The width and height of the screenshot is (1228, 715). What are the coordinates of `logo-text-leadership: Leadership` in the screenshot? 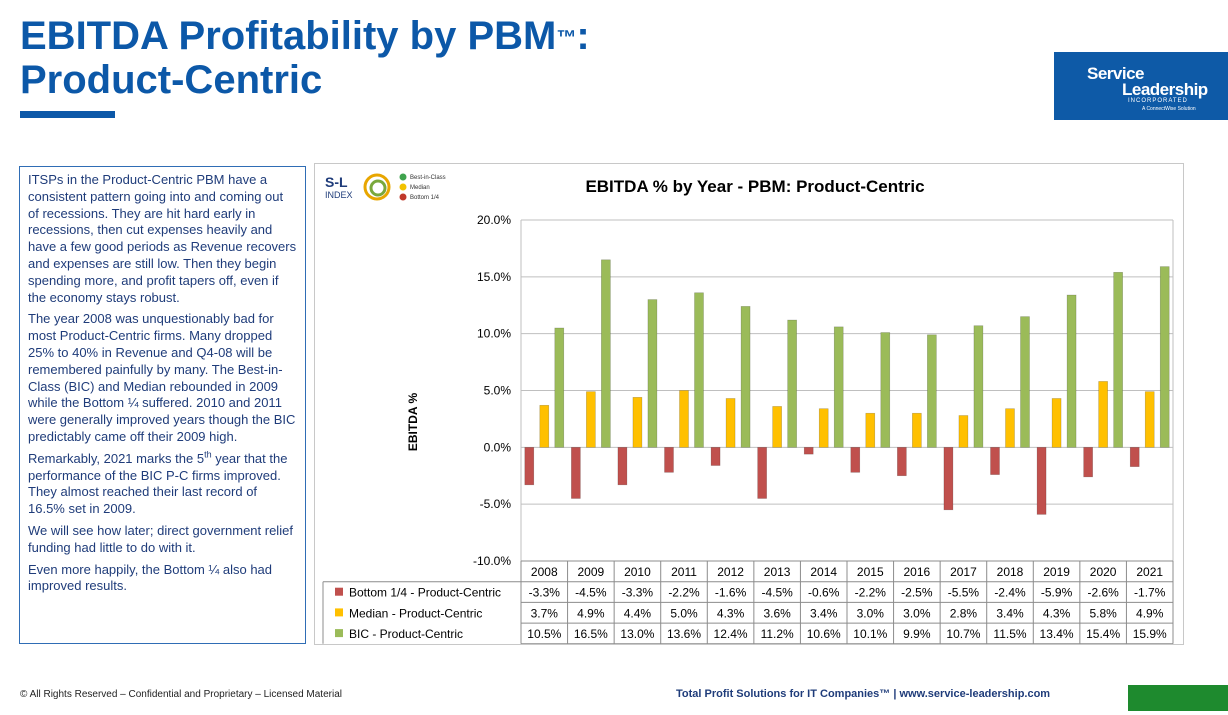 It's located at (1165, 89).